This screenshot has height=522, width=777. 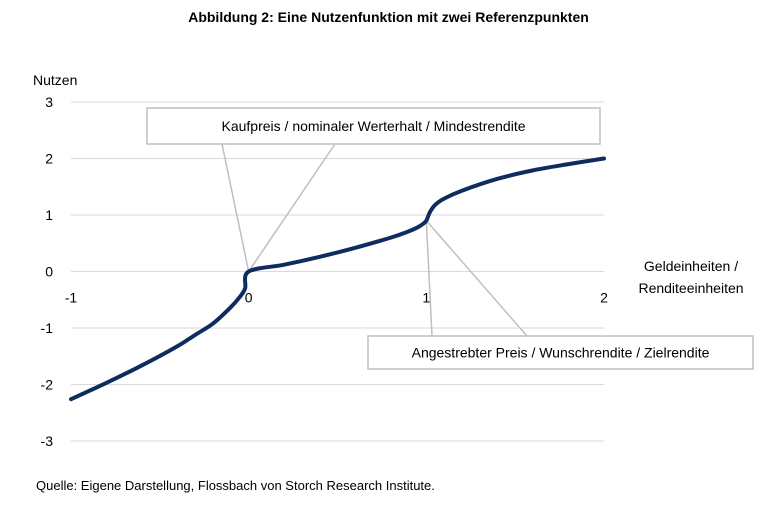 I want to click on y-tick-label: -2, so click(x=47, y=385).